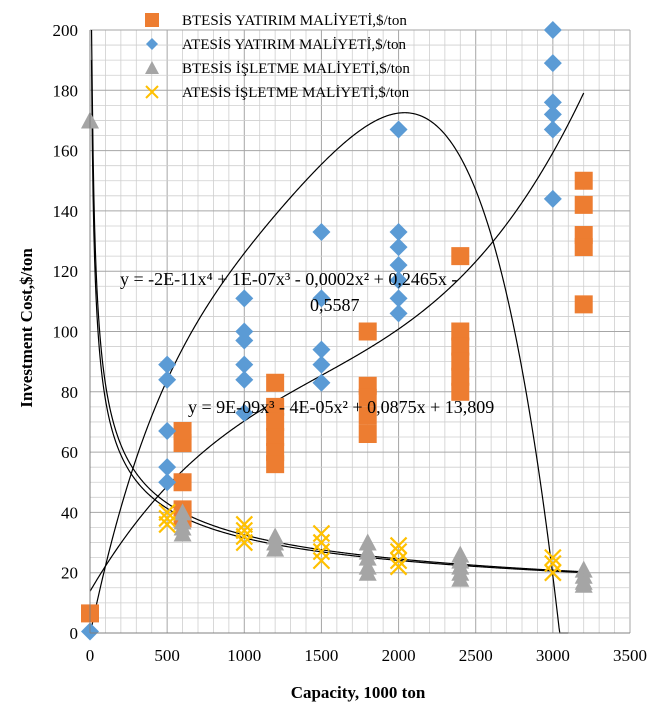 Image resolution: width=654 pixels, height=708 pixels. Describe the element at coordinates (294, 21) in the screenshot. I see `legend-label: BTESİS YATIRIM MALİYETİ,$/ton` at that location.